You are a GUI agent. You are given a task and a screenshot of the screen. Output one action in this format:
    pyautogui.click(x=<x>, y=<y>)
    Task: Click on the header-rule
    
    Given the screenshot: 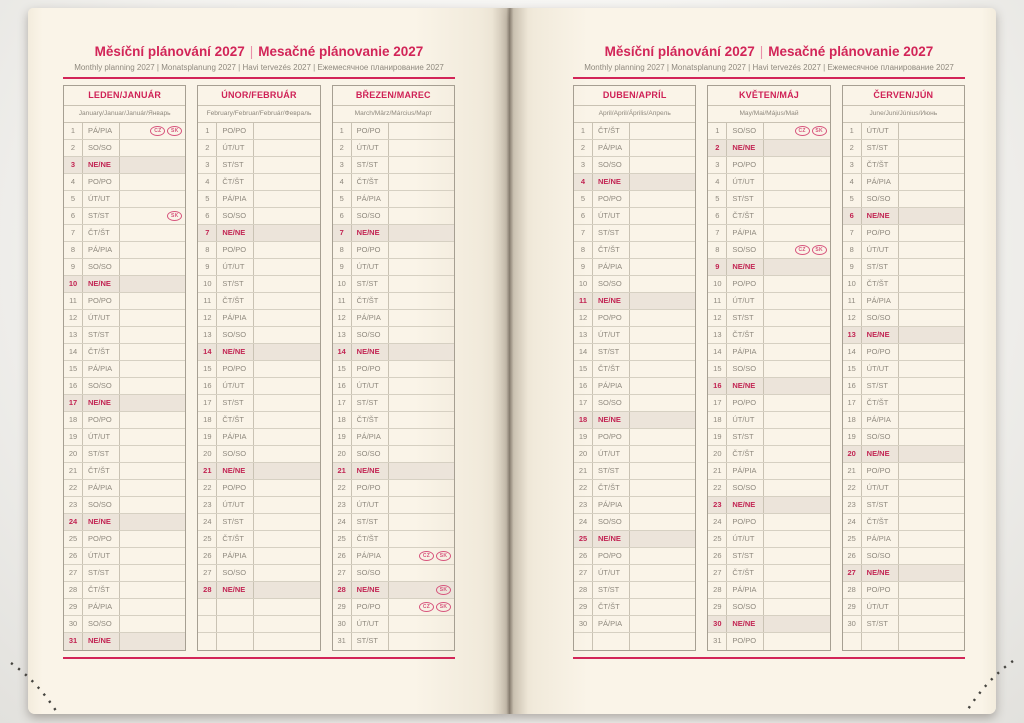 What is the action you would take?
    pyautogui.click(x=769, y=78)
    